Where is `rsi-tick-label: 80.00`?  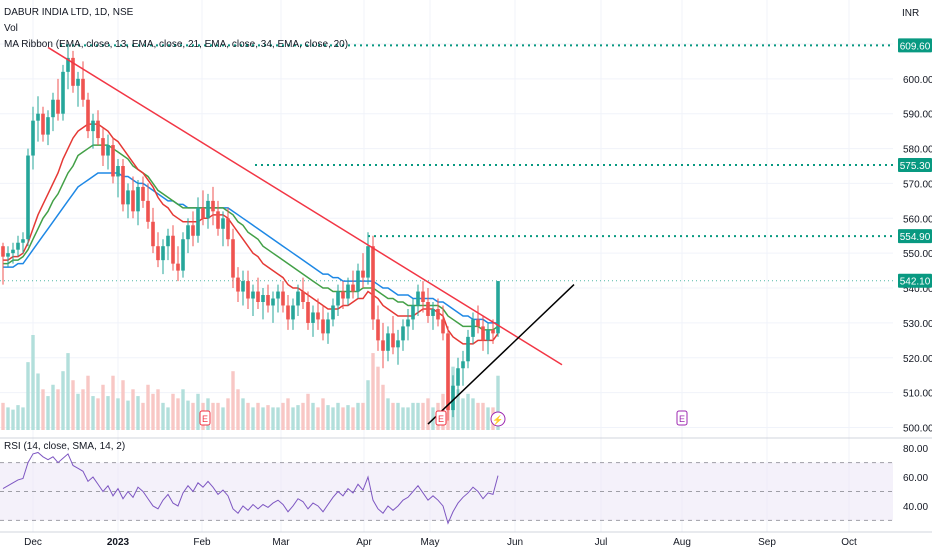
rsi-tick-label: 80.00 is located at coordinates (915, 449).